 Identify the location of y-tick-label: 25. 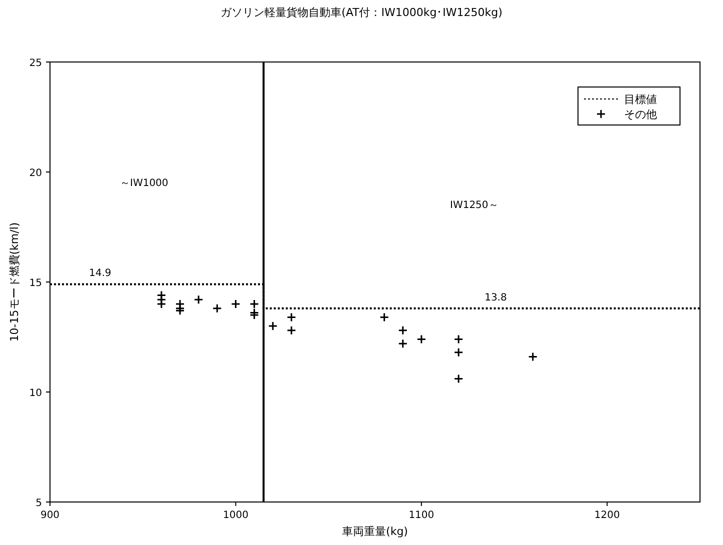
(35, 63).